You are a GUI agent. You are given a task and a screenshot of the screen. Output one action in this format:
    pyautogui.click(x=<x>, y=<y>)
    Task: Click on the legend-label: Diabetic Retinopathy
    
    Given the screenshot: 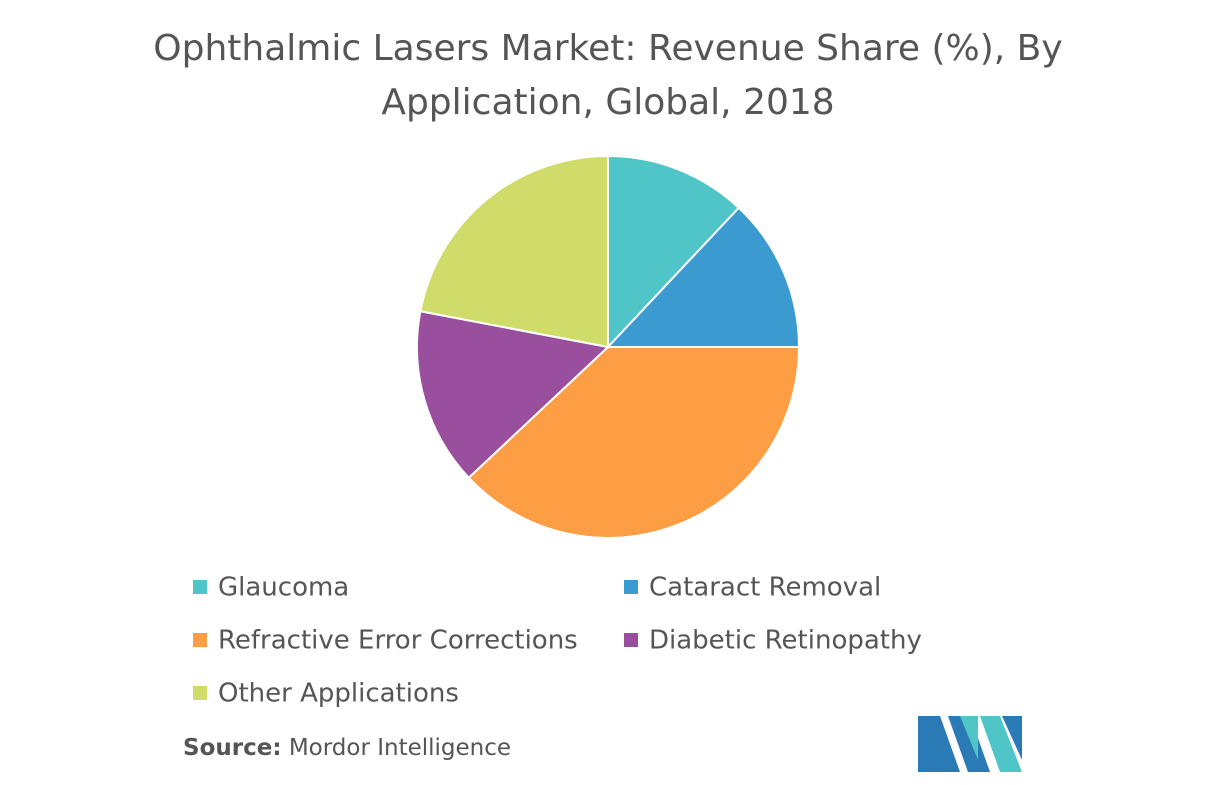 What is the action you would take?
    pyautogui.click(x=785, y=641)
    